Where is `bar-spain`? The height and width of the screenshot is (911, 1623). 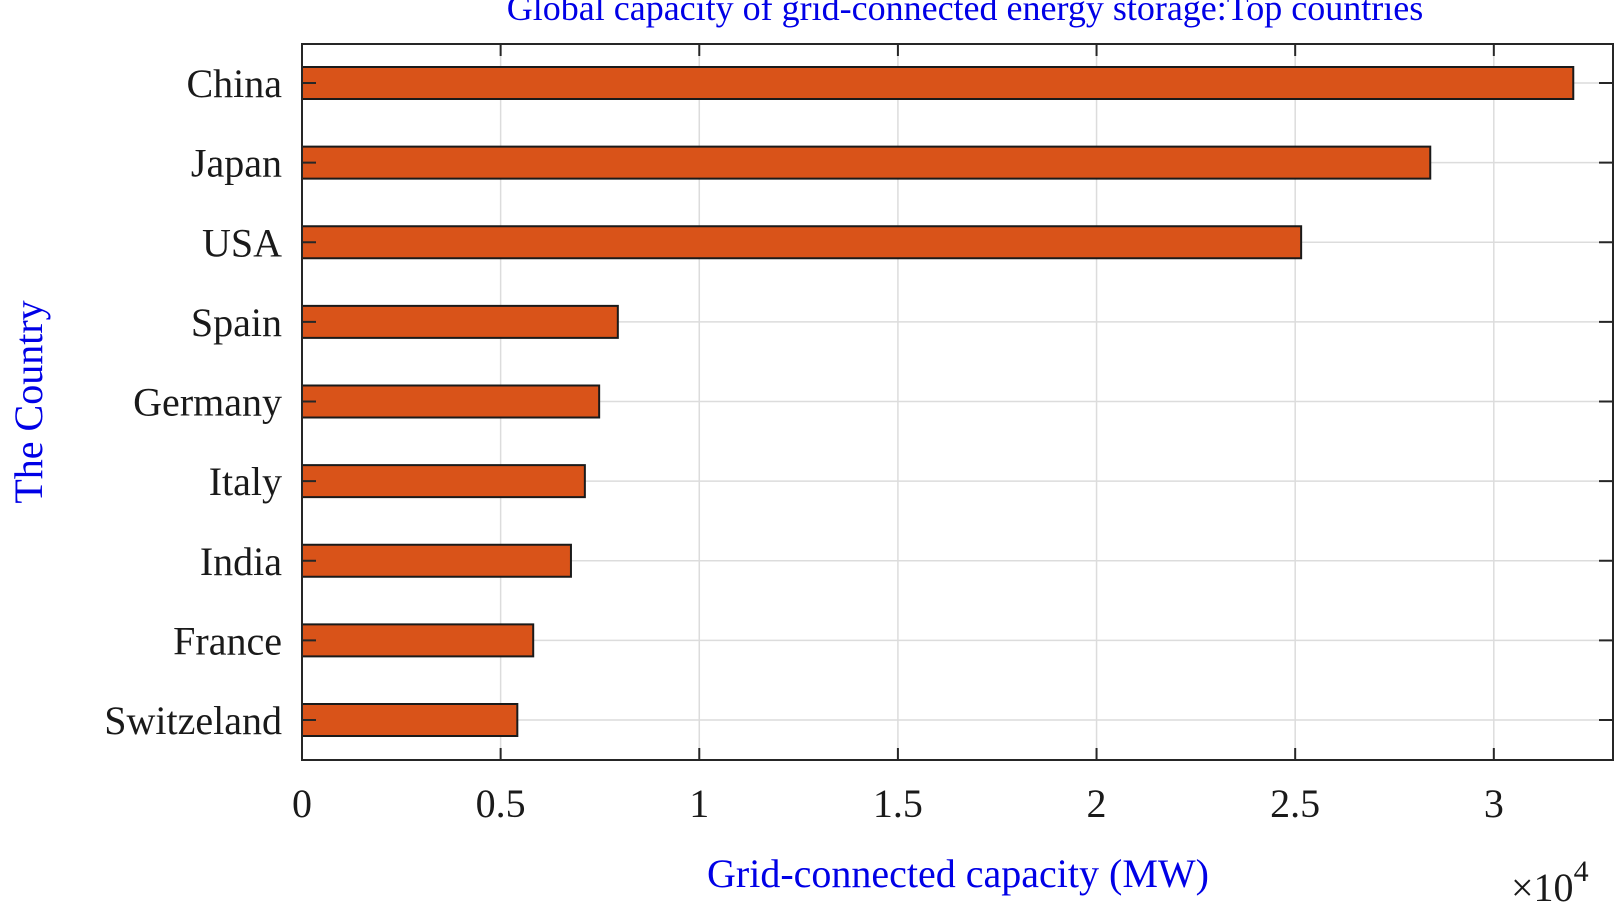
bar-spain is located at coordinates (460, 321).